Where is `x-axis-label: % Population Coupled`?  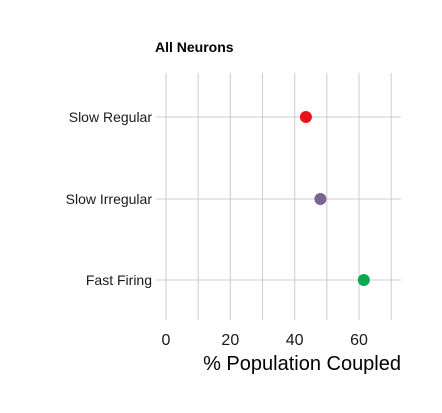
x-axis-label: % Population Coupled is located at coordinates (302, 364).